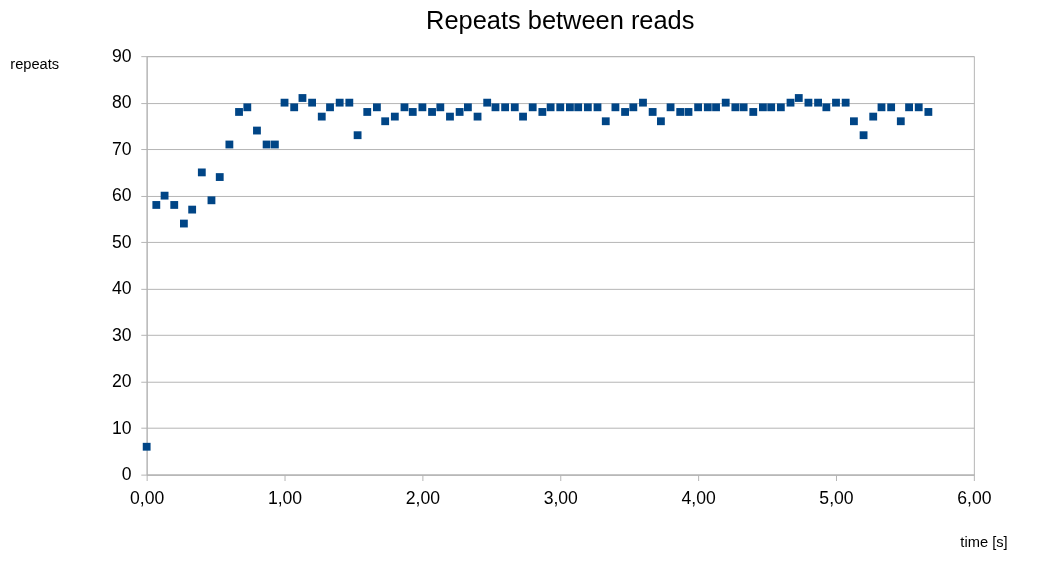 The width and height of the screenshot is (1056, 567). I want to click on x-tick-label: 2,00, so click(423, 498).